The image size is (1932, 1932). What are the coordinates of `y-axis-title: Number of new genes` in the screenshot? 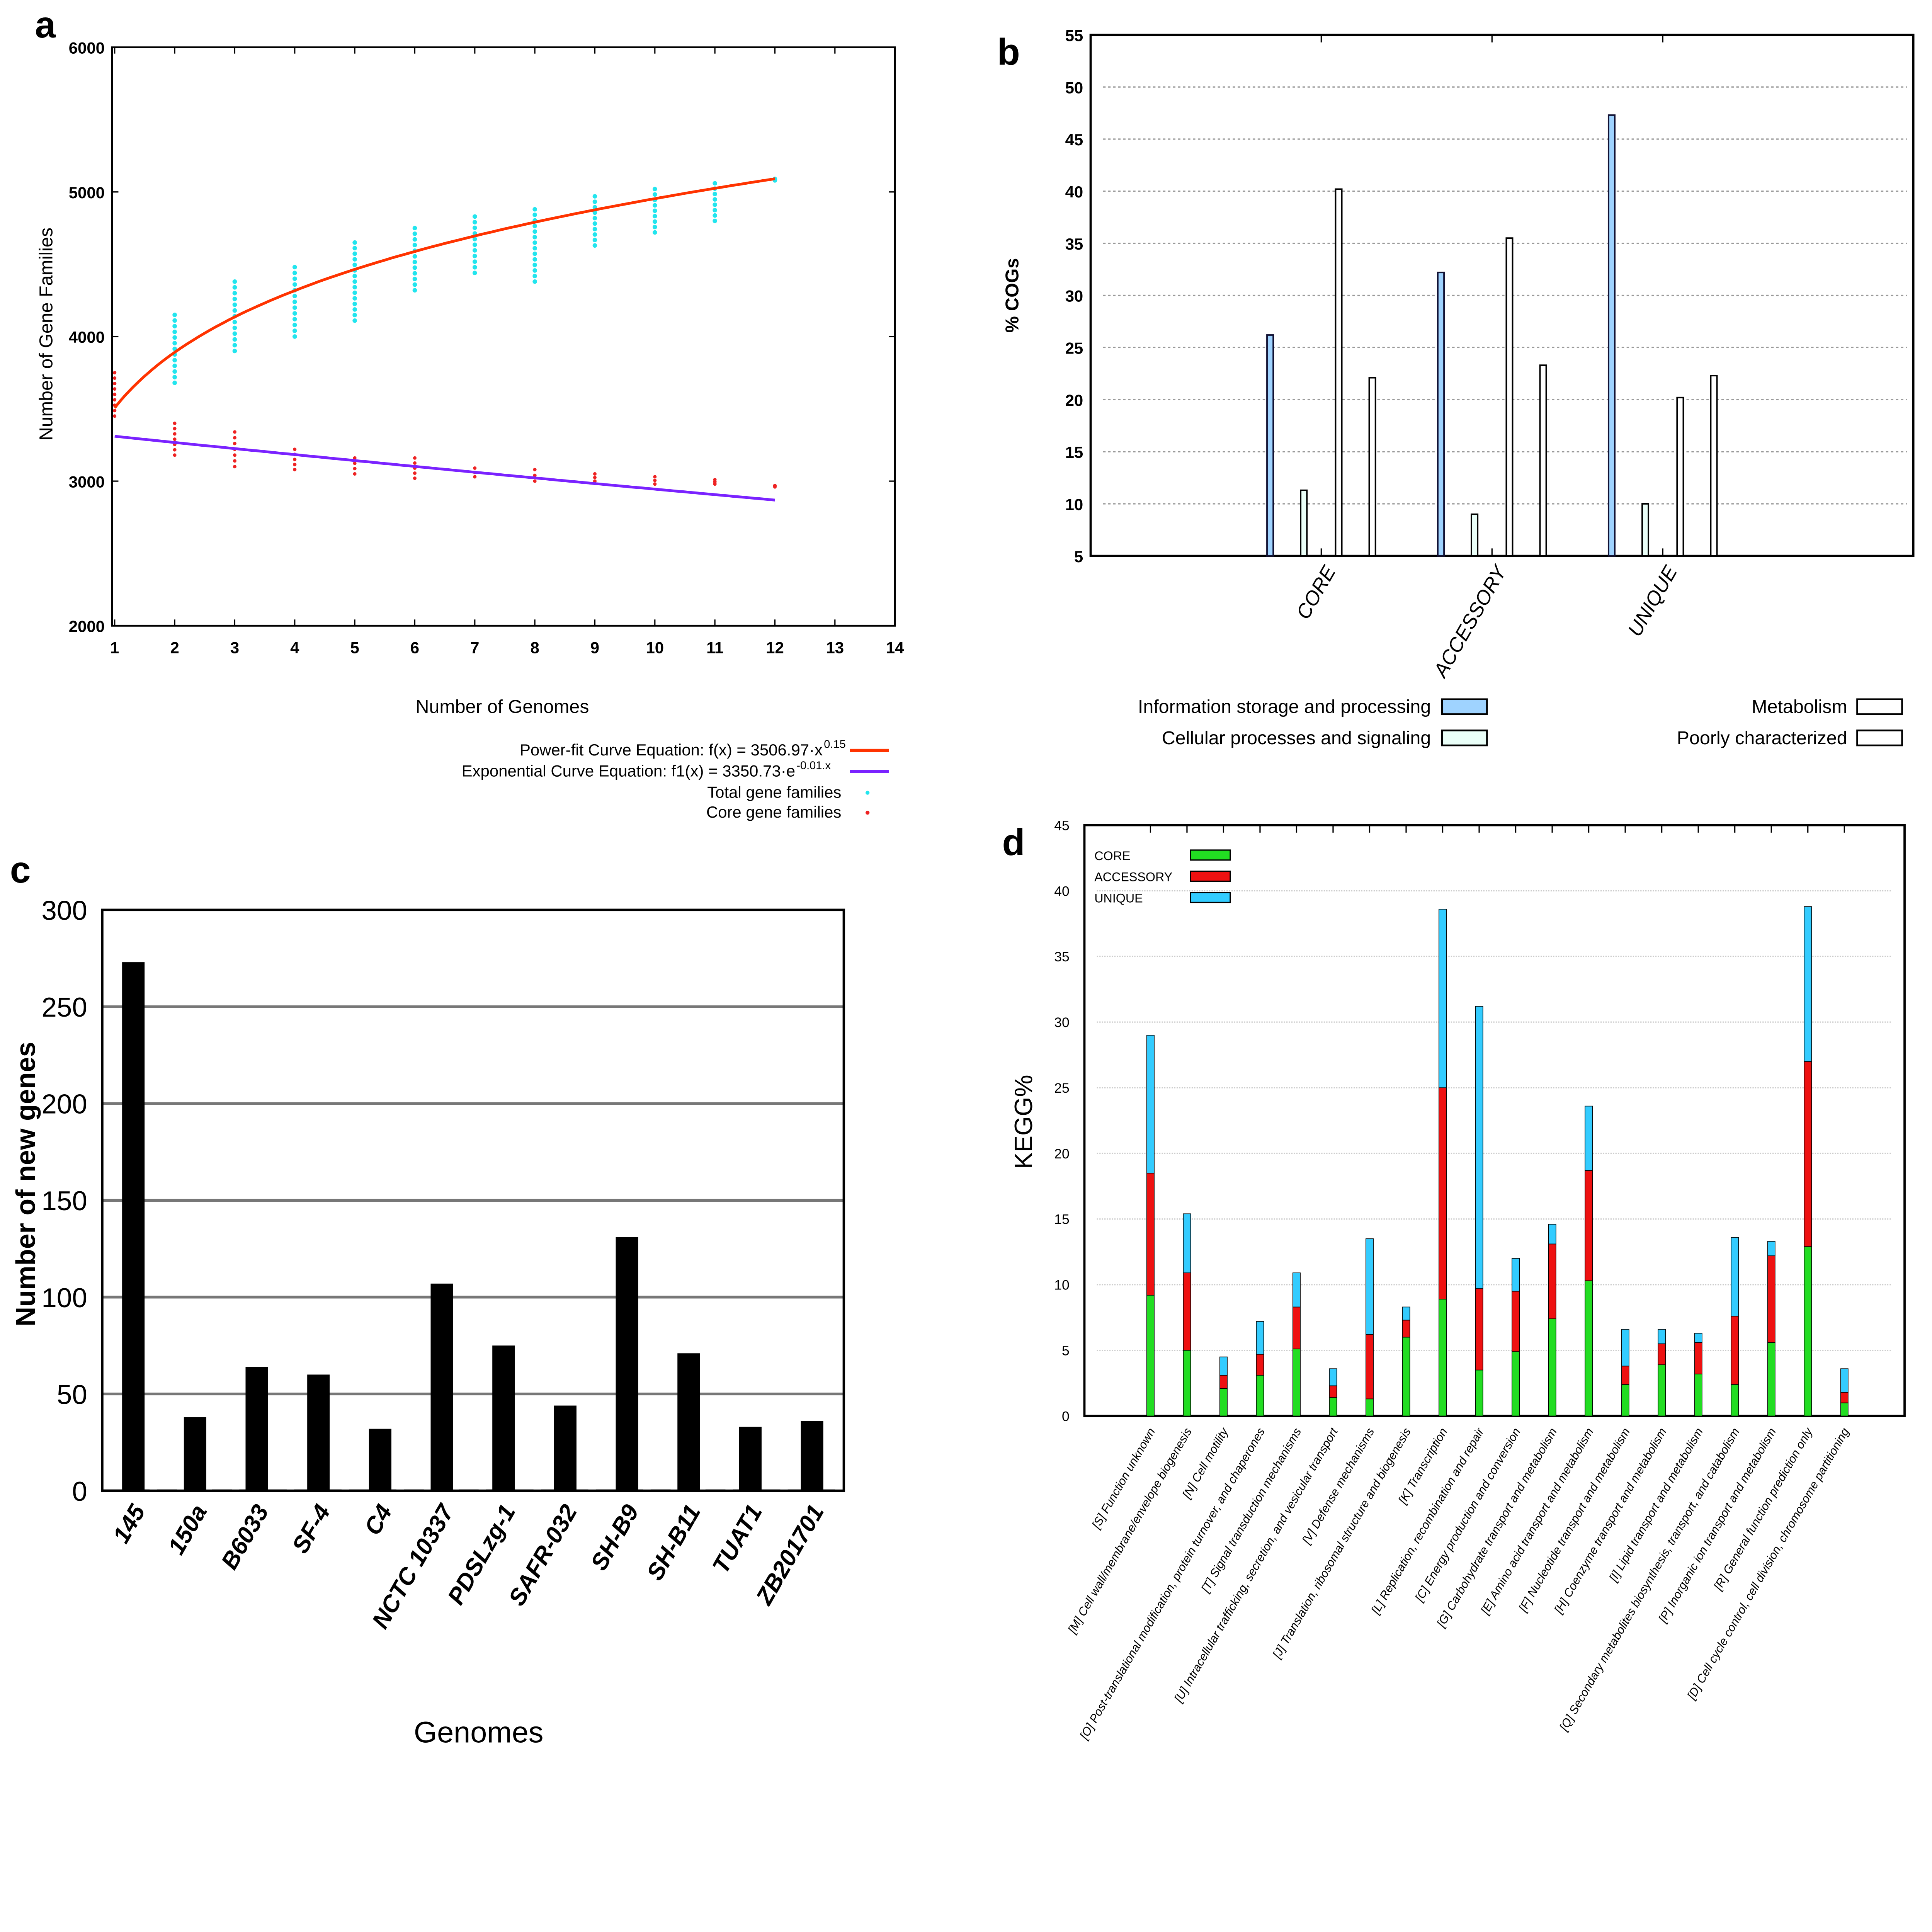 It's located at (25, 1184).